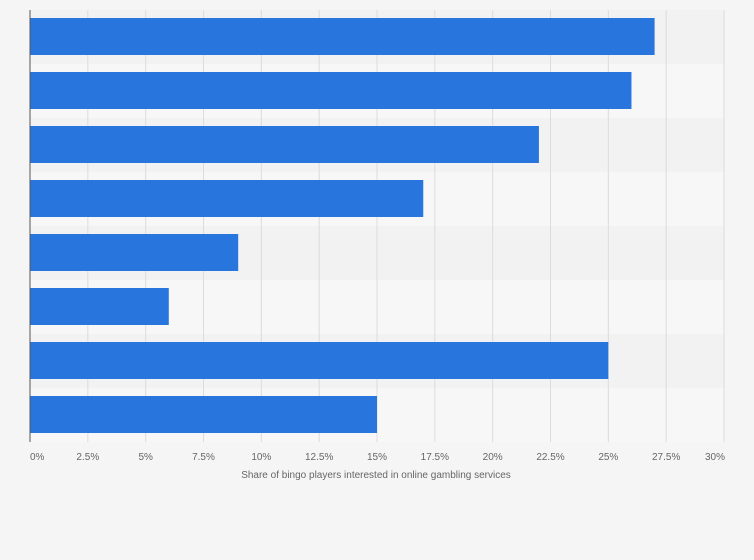 Image resolution: width=754 pixels, height=560 pixels. What do you see at coordinates (87, 457) in the screenshot?
I see `x-tick-label: 2.5%` at bounding box center [87, 457].